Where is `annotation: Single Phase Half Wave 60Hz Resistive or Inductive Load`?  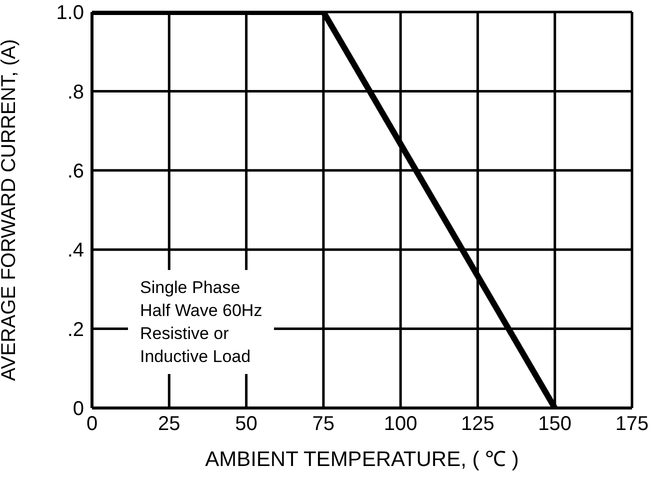 annotation: Single Phase Half Wave 60Hz Resistive or Inductive Load is located at coordinates (201, 322).